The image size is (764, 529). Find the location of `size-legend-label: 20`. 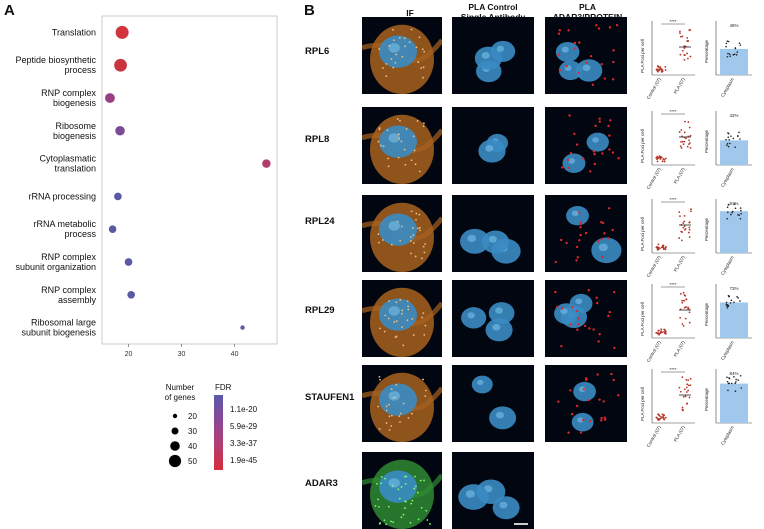

size-legend-label: 20 is located at coordinates (192, 416).